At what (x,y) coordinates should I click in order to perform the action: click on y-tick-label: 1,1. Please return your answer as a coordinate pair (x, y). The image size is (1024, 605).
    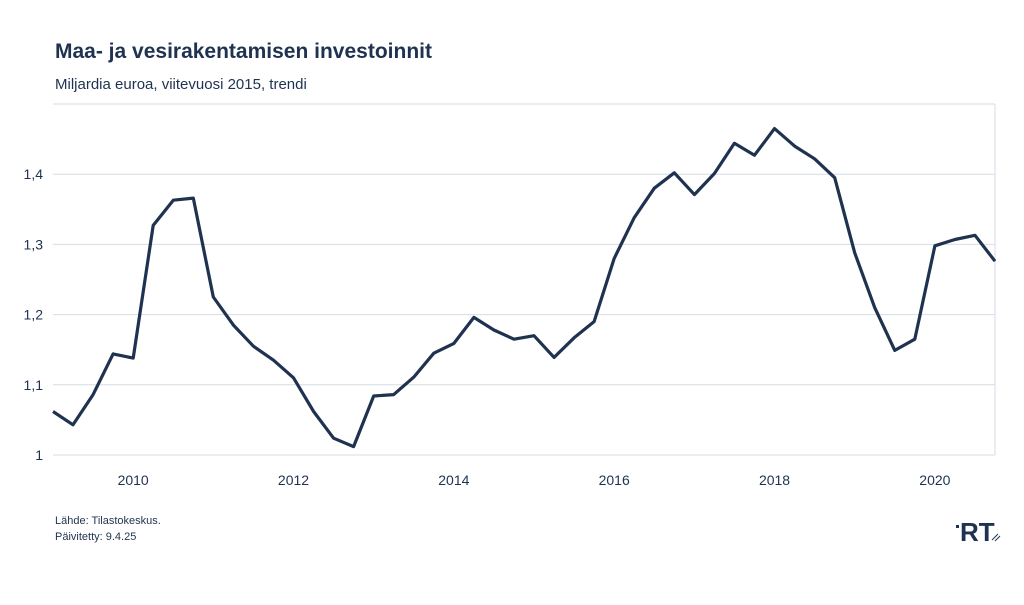
    Looking at the image, I should click on (34, 385).